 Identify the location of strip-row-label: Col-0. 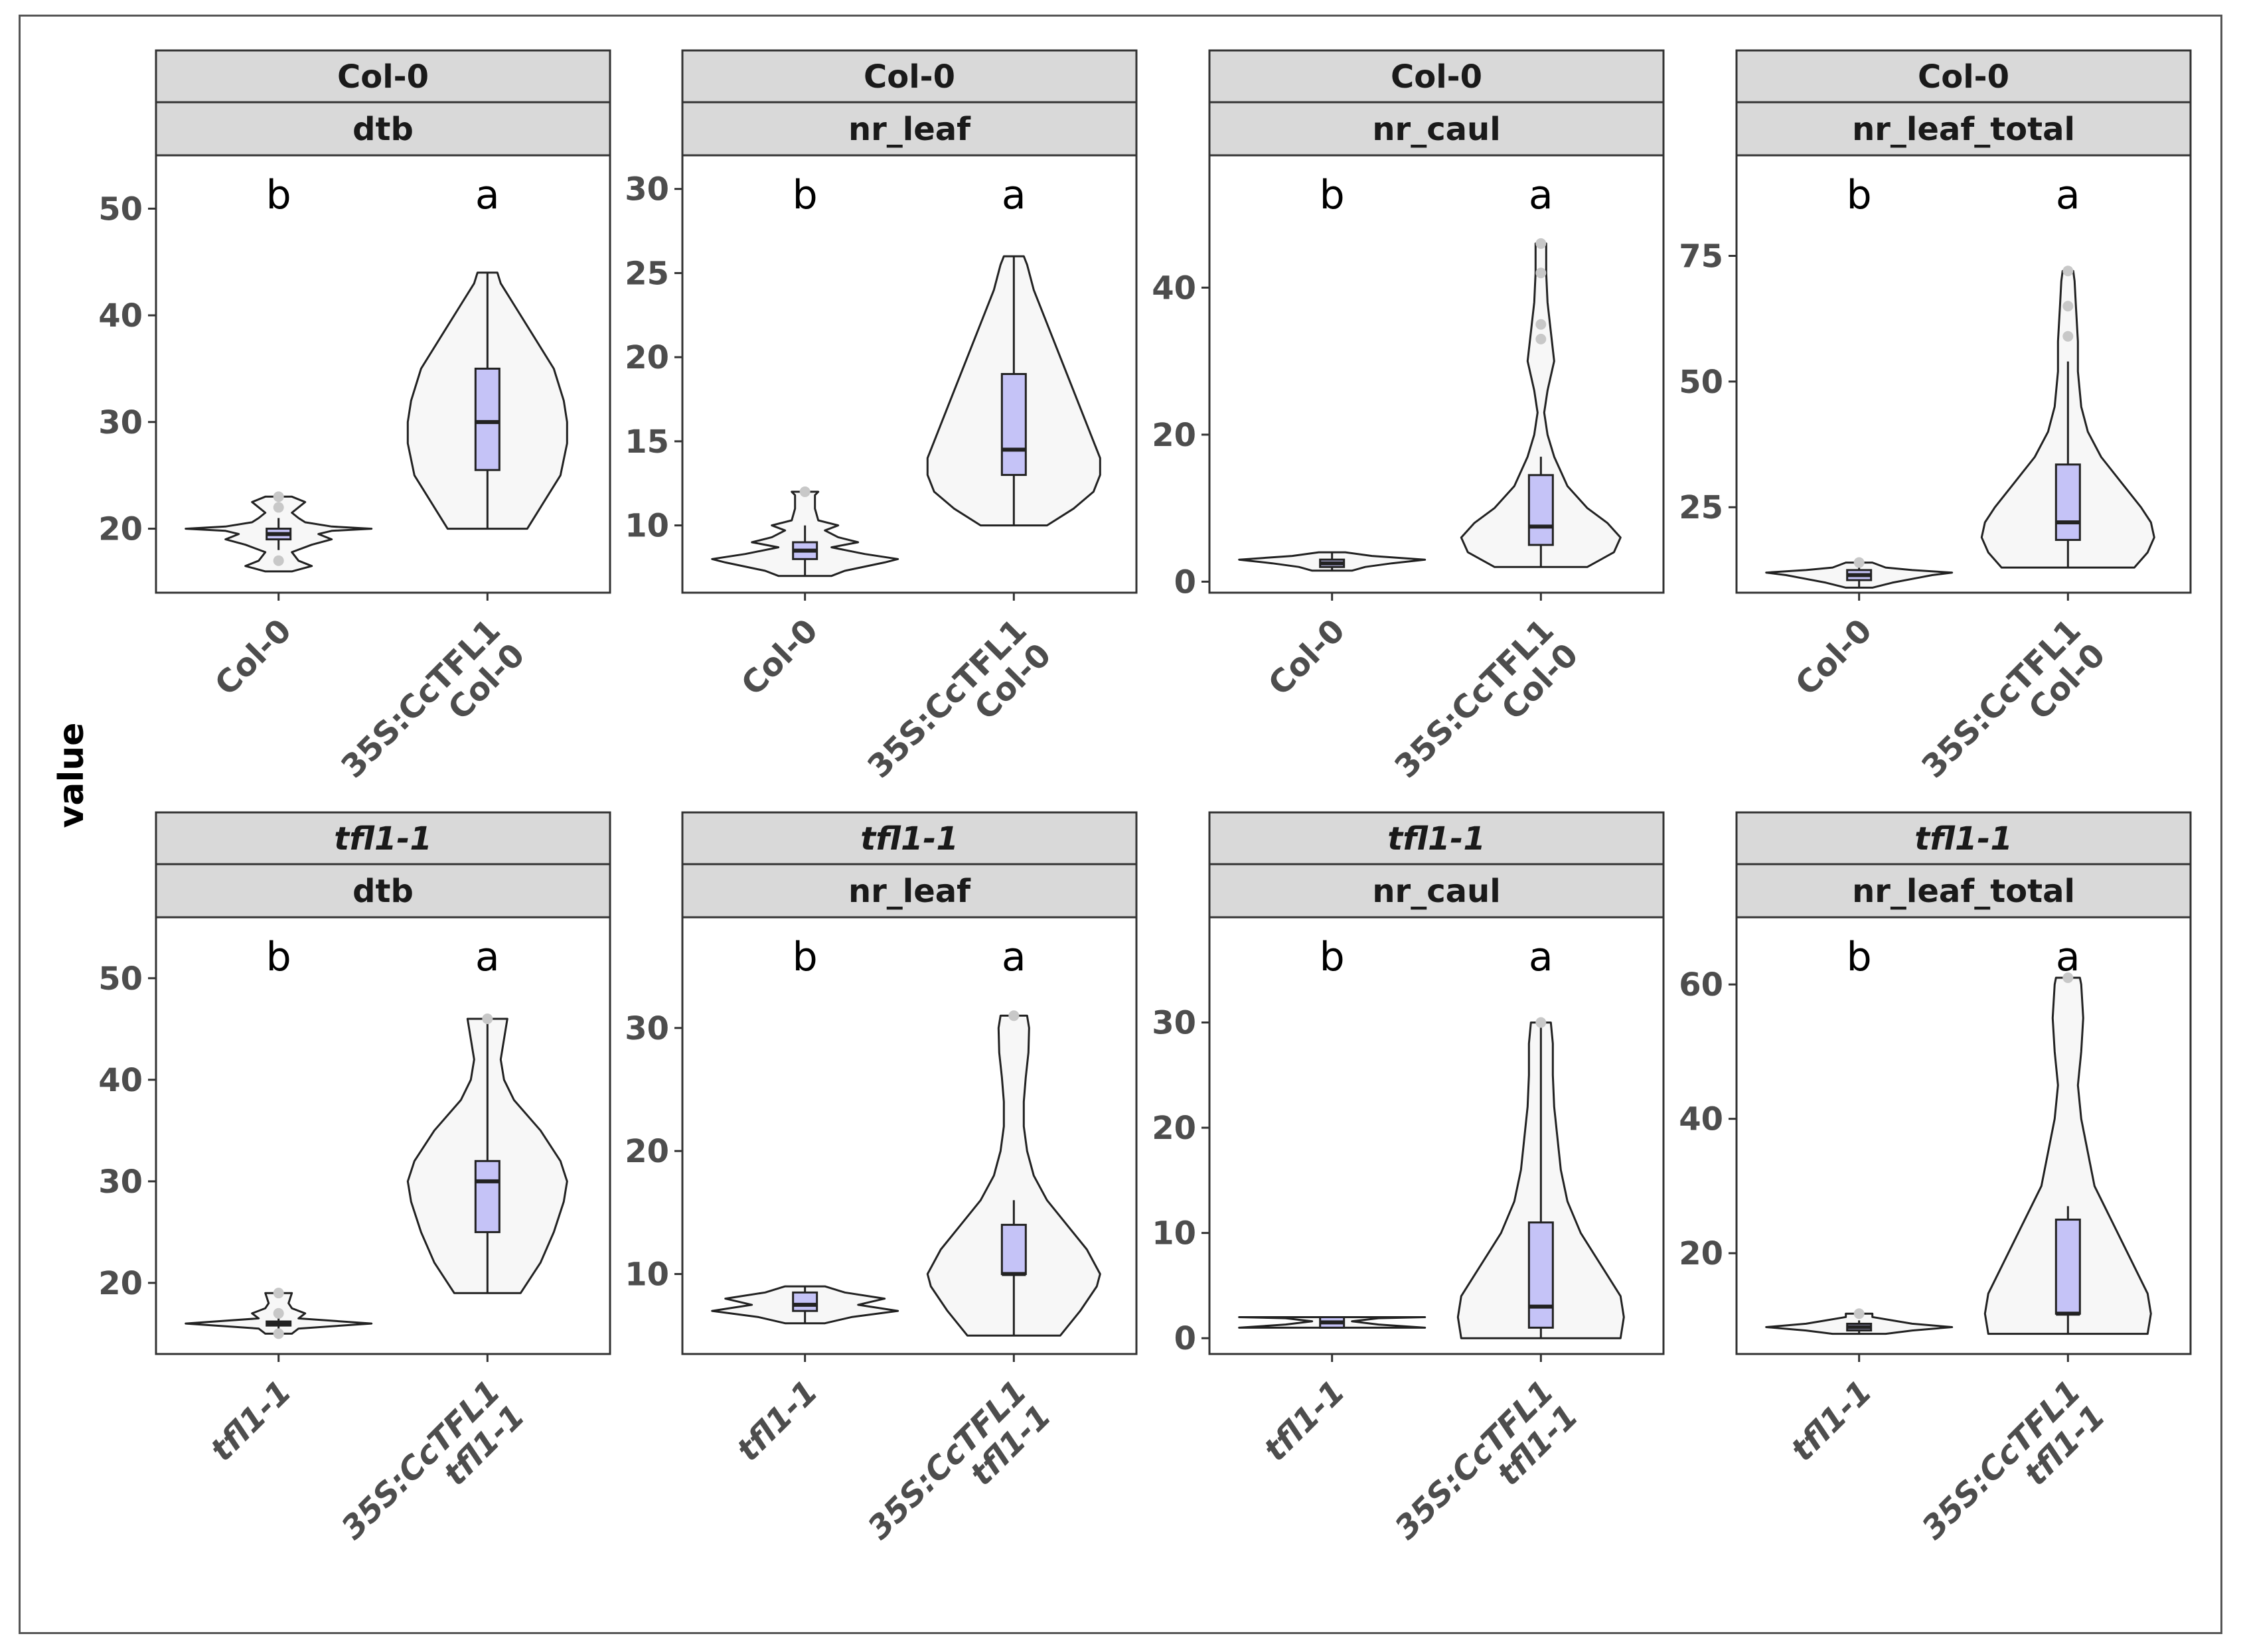
(383, 77).